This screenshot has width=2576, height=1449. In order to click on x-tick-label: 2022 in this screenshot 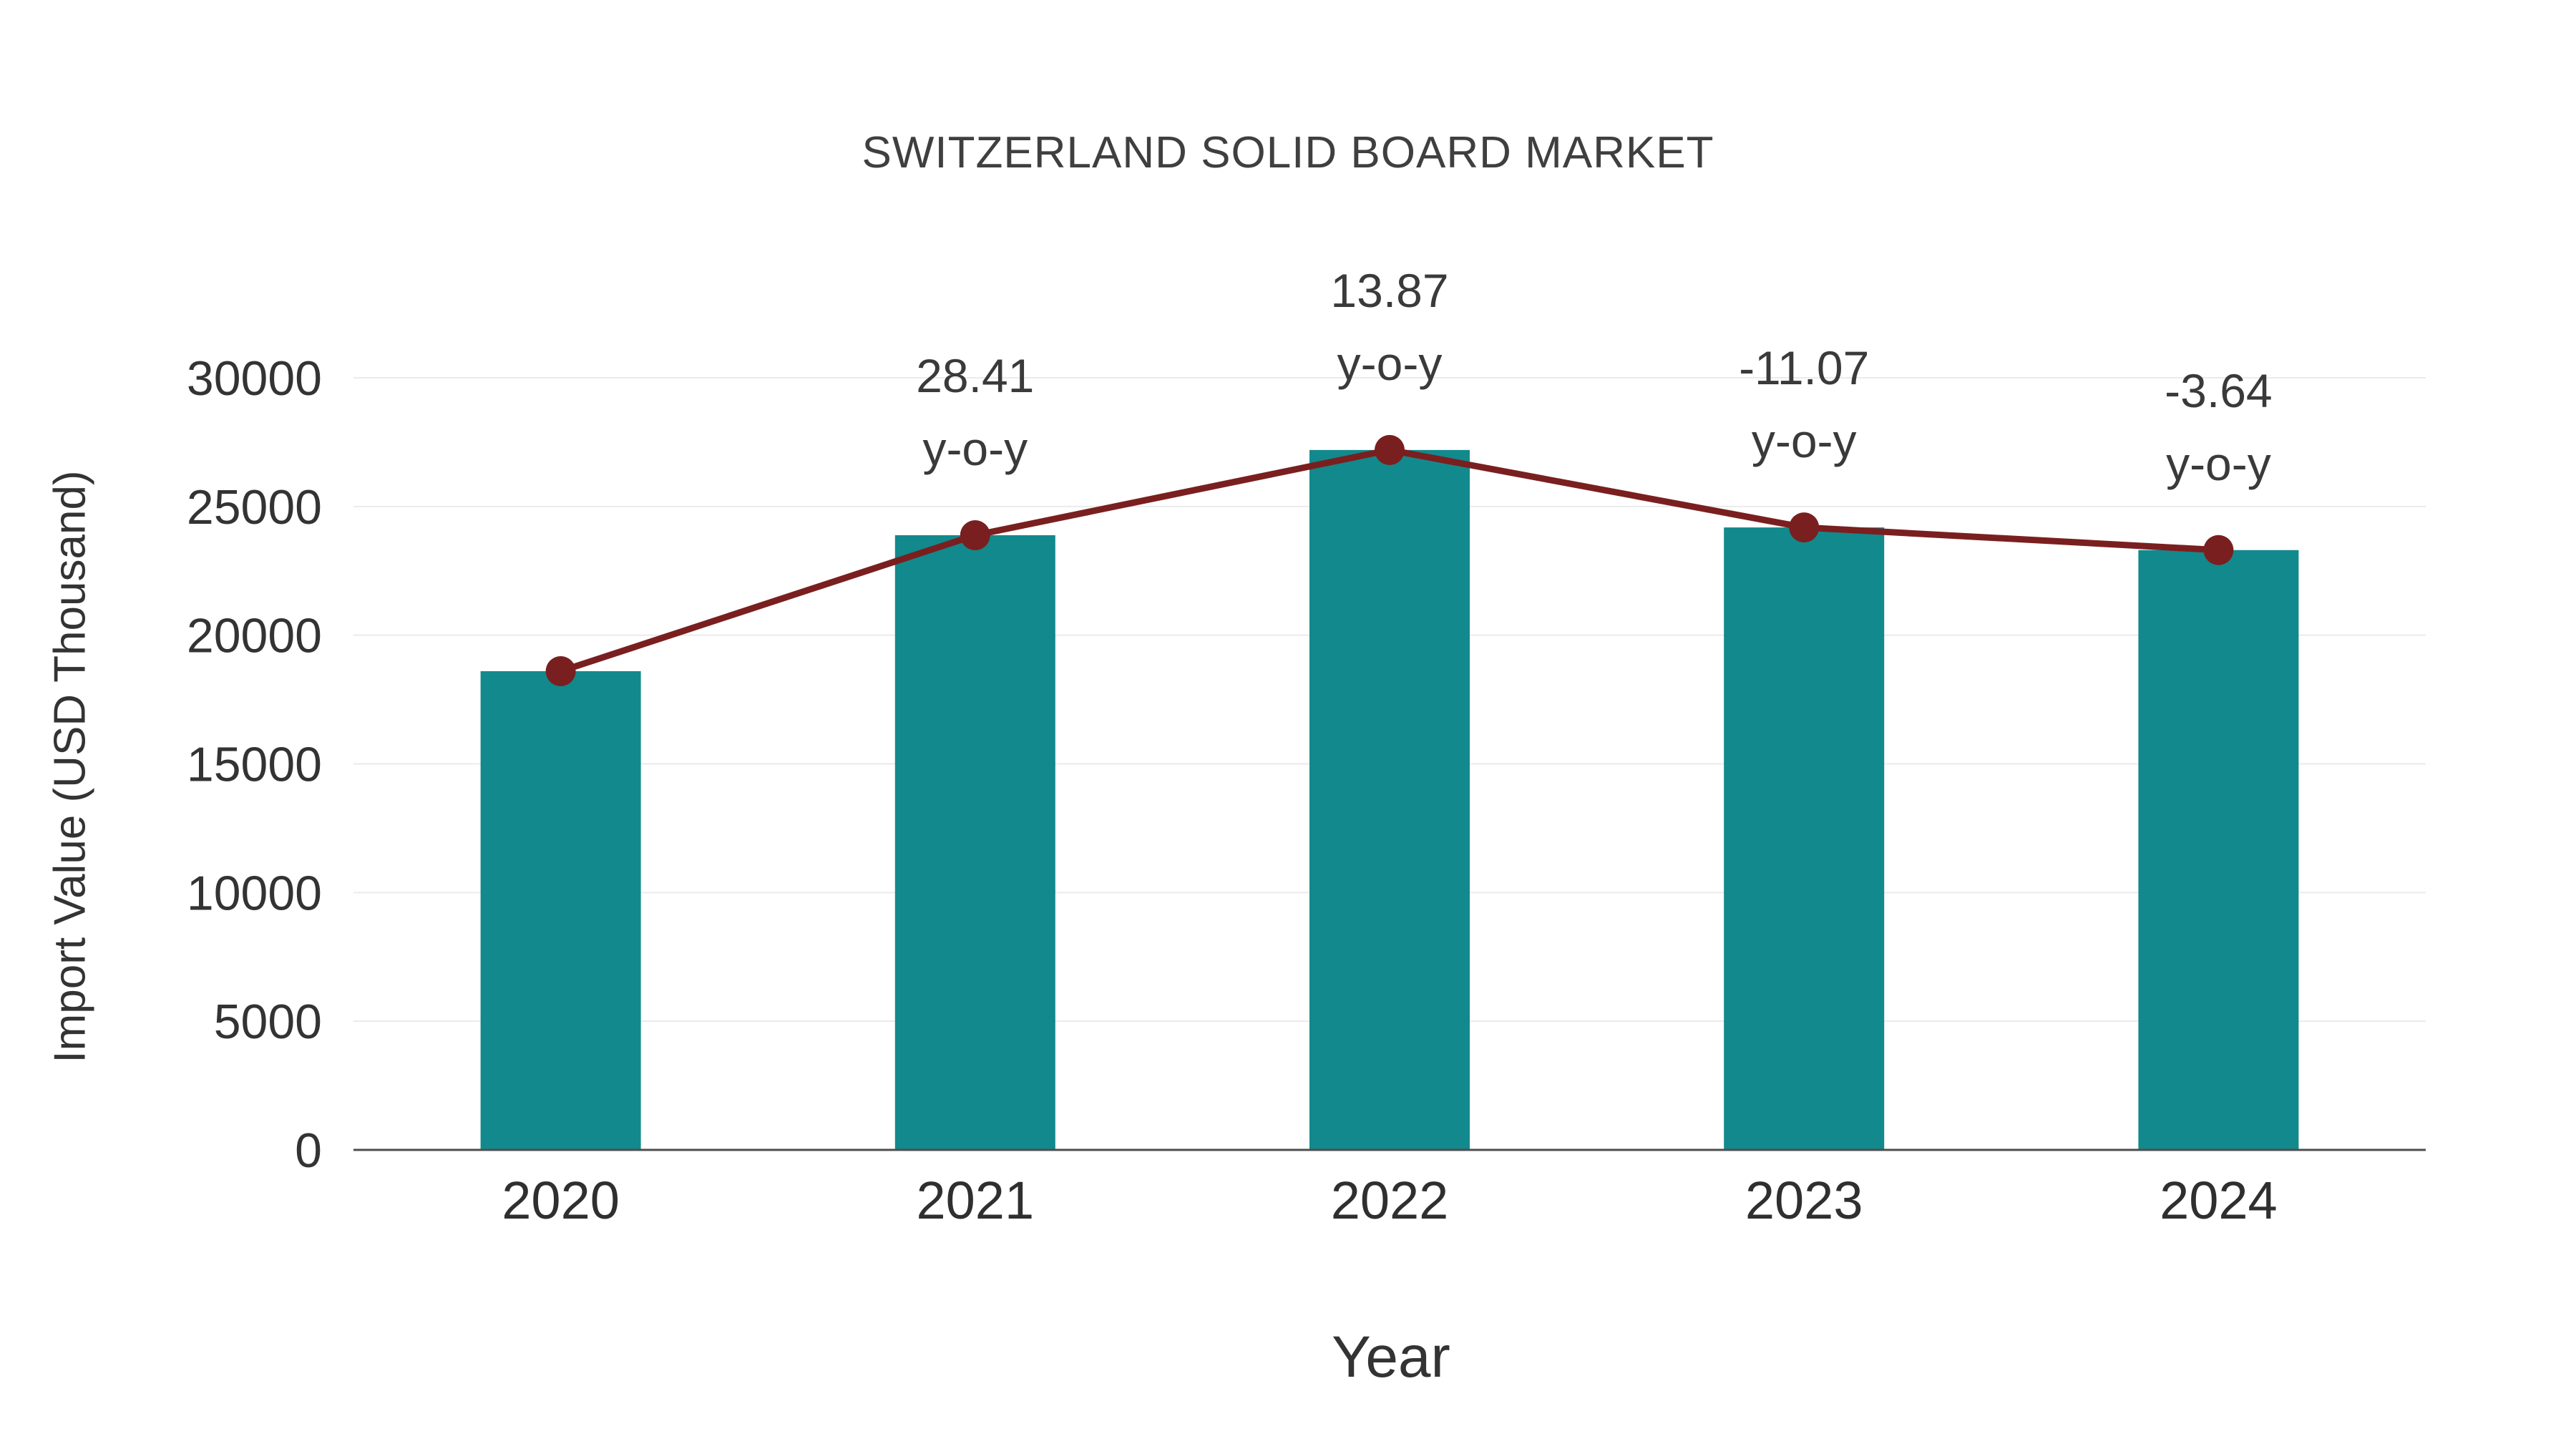, I will do `click(1390, 1200)`.